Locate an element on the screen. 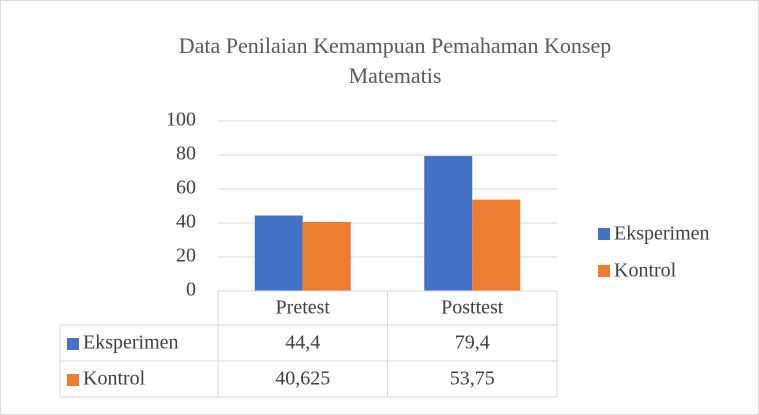 The width and height of the screenshot is (759, 415). y-tick-label: 60 is located at coordinates (186, 188).